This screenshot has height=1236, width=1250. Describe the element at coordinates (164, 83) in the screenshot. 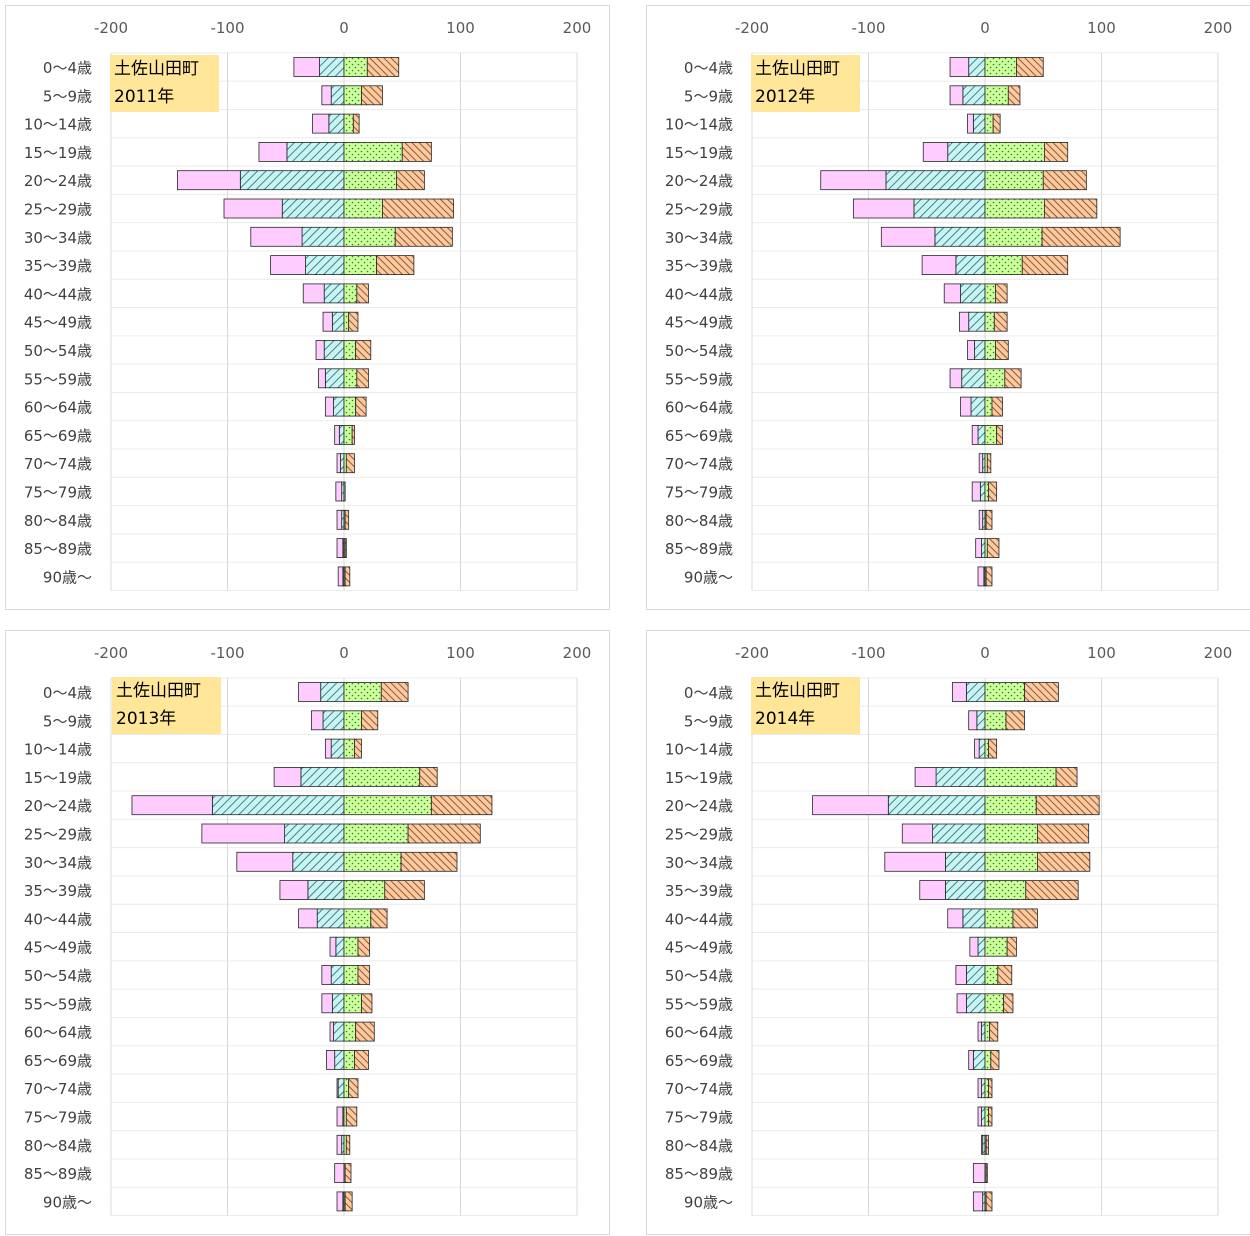

I see `chart-annotation: 土佐山田町 2011年` at that location.